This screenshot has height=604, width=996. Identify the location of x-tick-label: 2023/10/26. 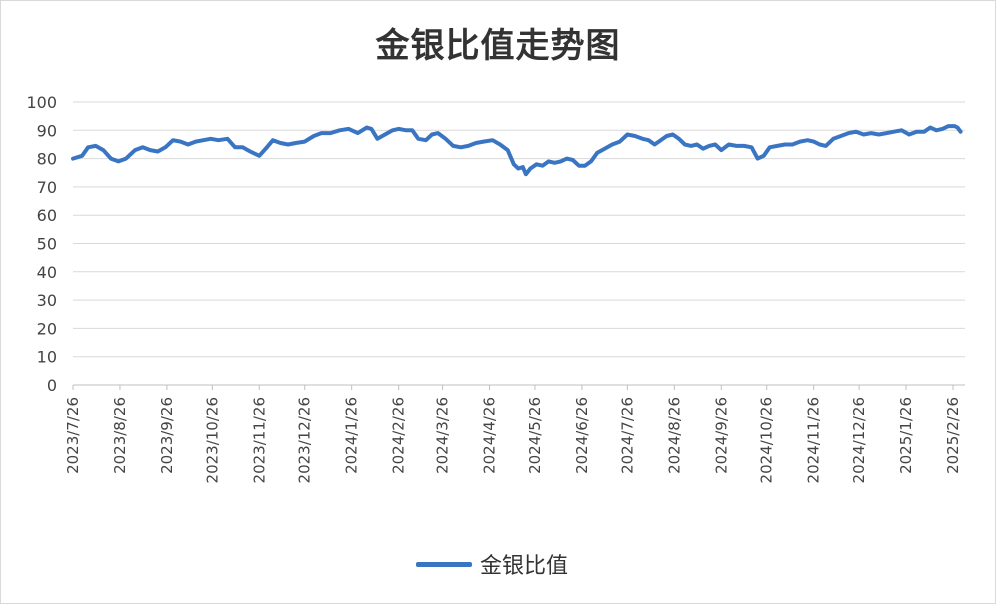
(212, 440).